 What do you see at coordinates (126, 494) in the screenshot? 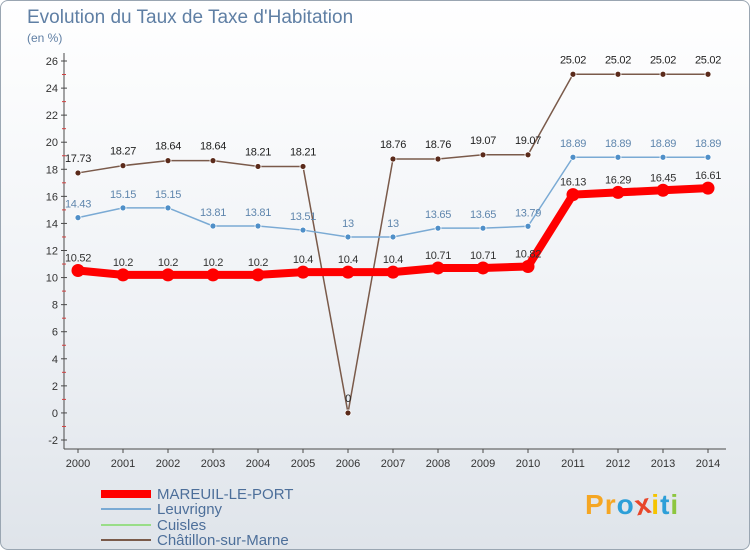
I see `legend-swatch-mareuil` at bounding box center [126, 494].